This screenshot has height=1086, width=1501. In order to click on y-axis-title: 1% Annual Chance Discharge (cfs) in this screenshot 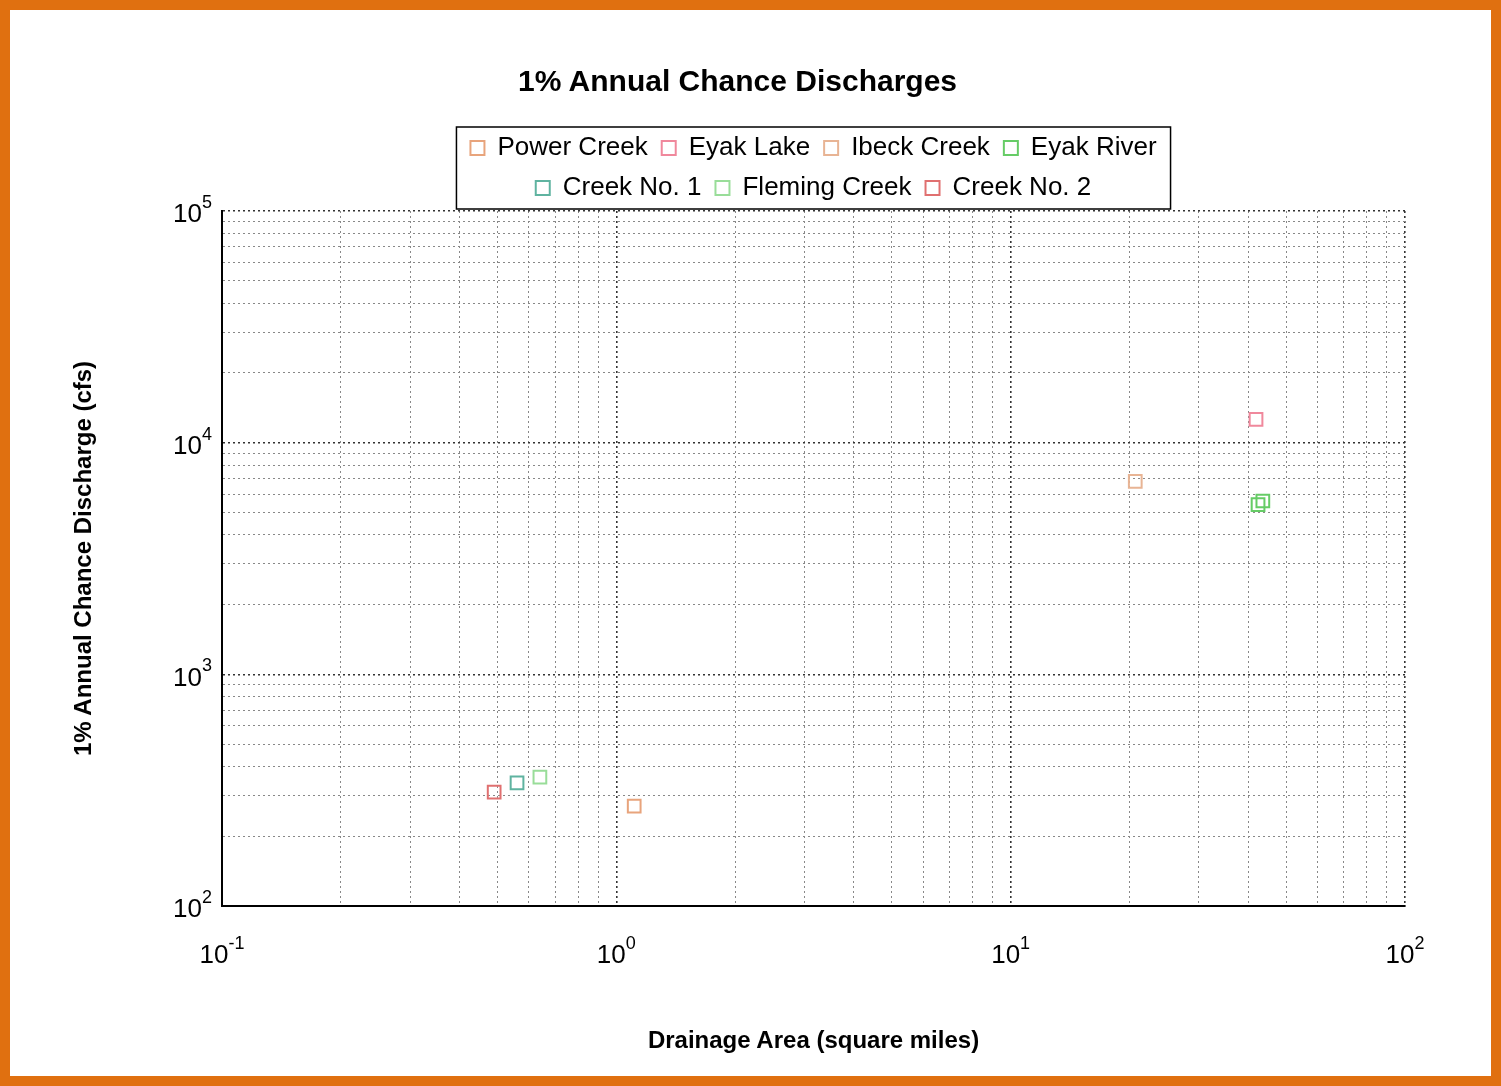, I will do `click(83, 558)`.